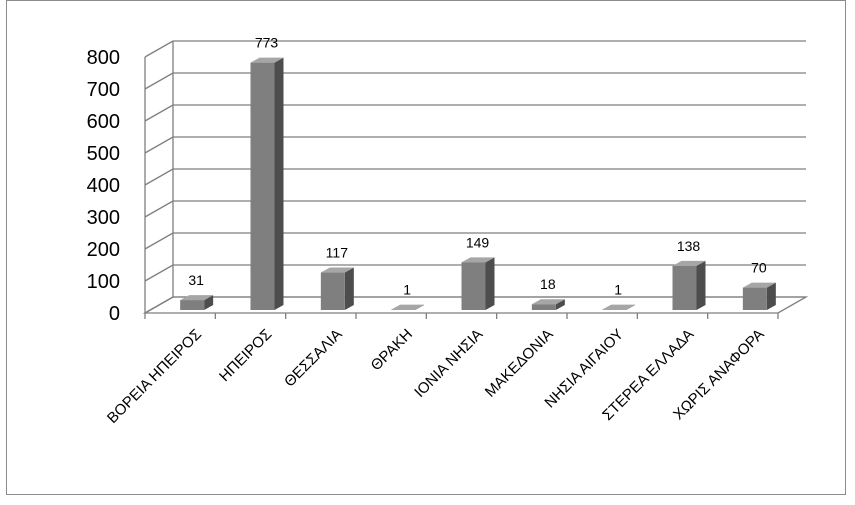 This screenshot has height=505, width=855. Describe the element at coordinates (103, 186) in the screenshot. I see `y-tick-label: 400` at that location.